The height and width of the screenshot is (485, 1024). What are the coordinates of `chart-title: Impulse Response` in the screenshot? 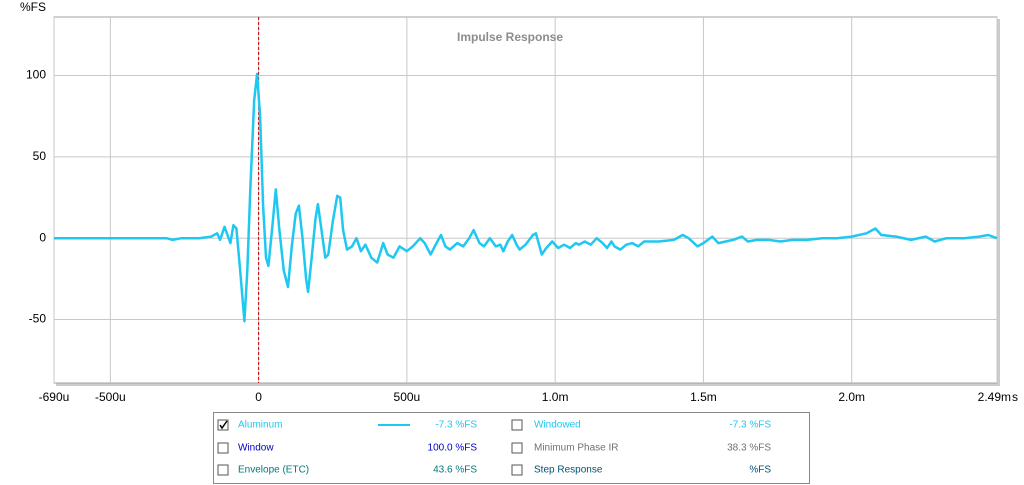 It's located at (510, 37).